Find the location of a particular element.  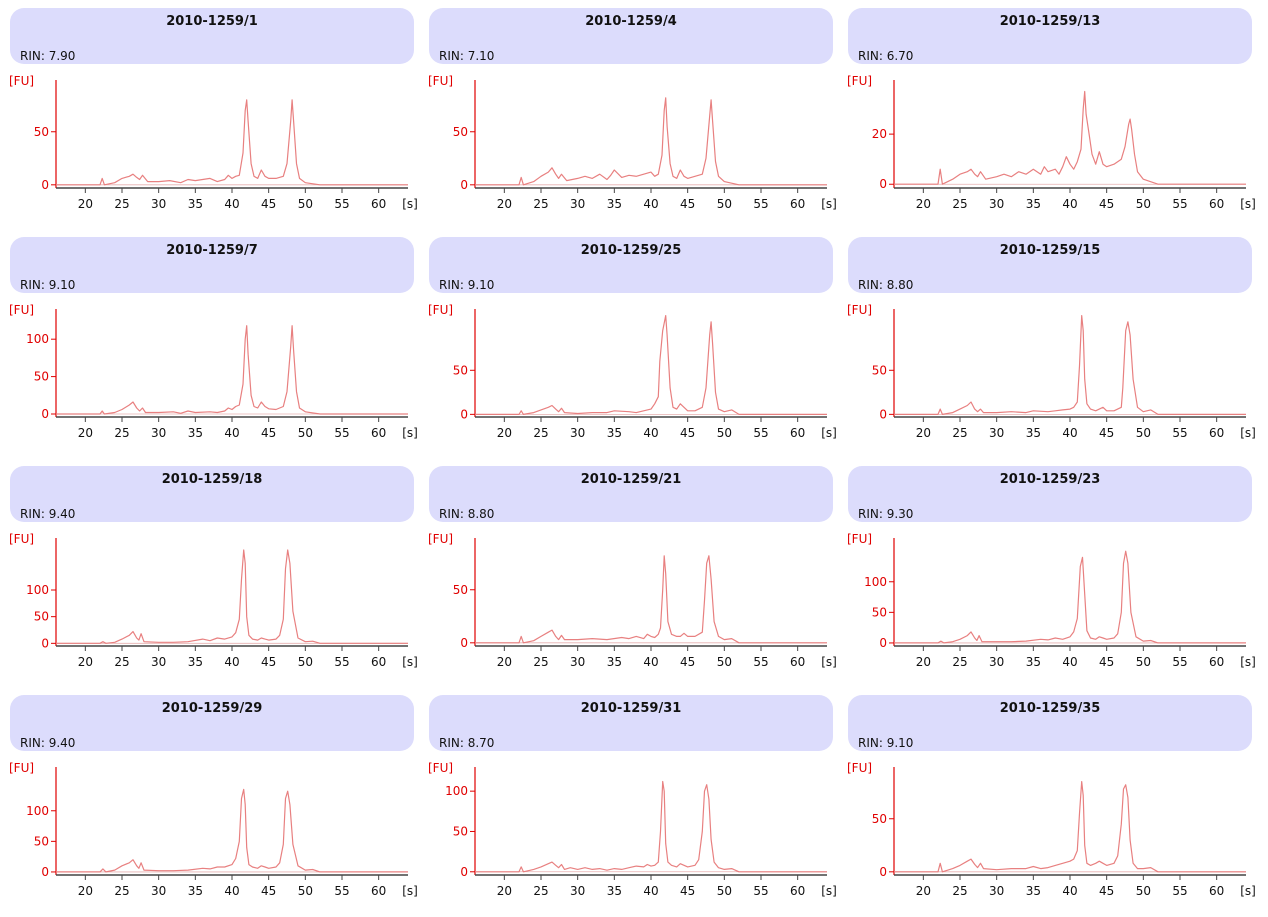

sample-header: 2010-1259/13 RIN: 6.70 is located at coordinates (1050, 36).